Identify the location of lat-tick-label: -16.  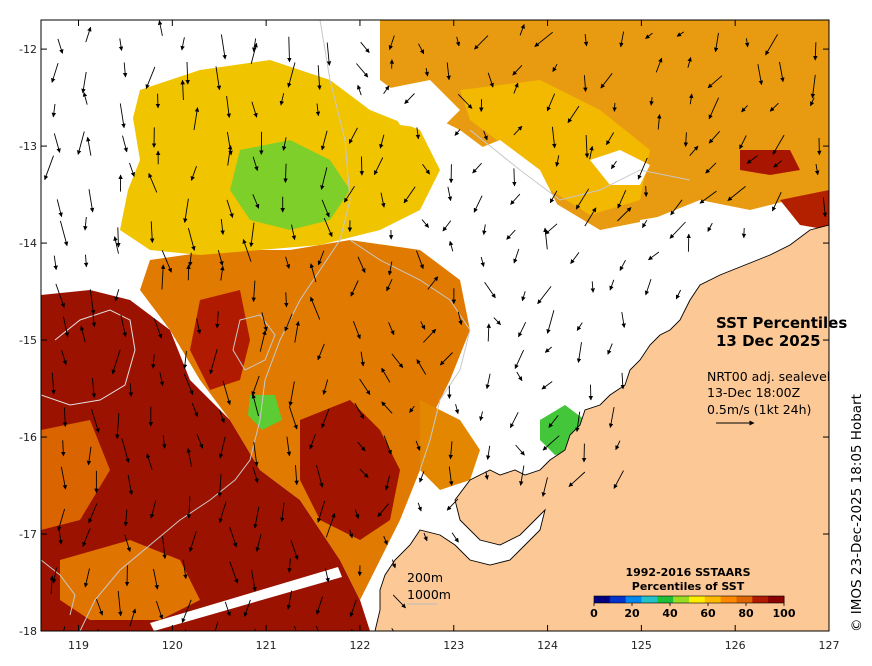
(28, 437).